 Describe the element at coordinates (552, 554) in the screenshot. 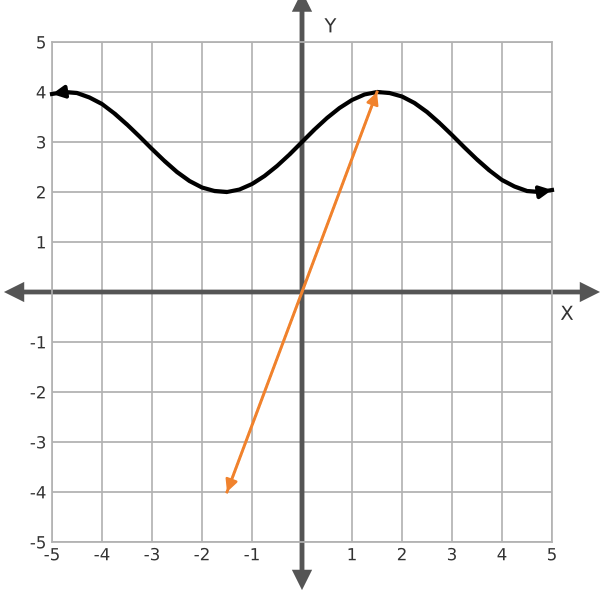

I see `x-tick-label: 5` at that location.